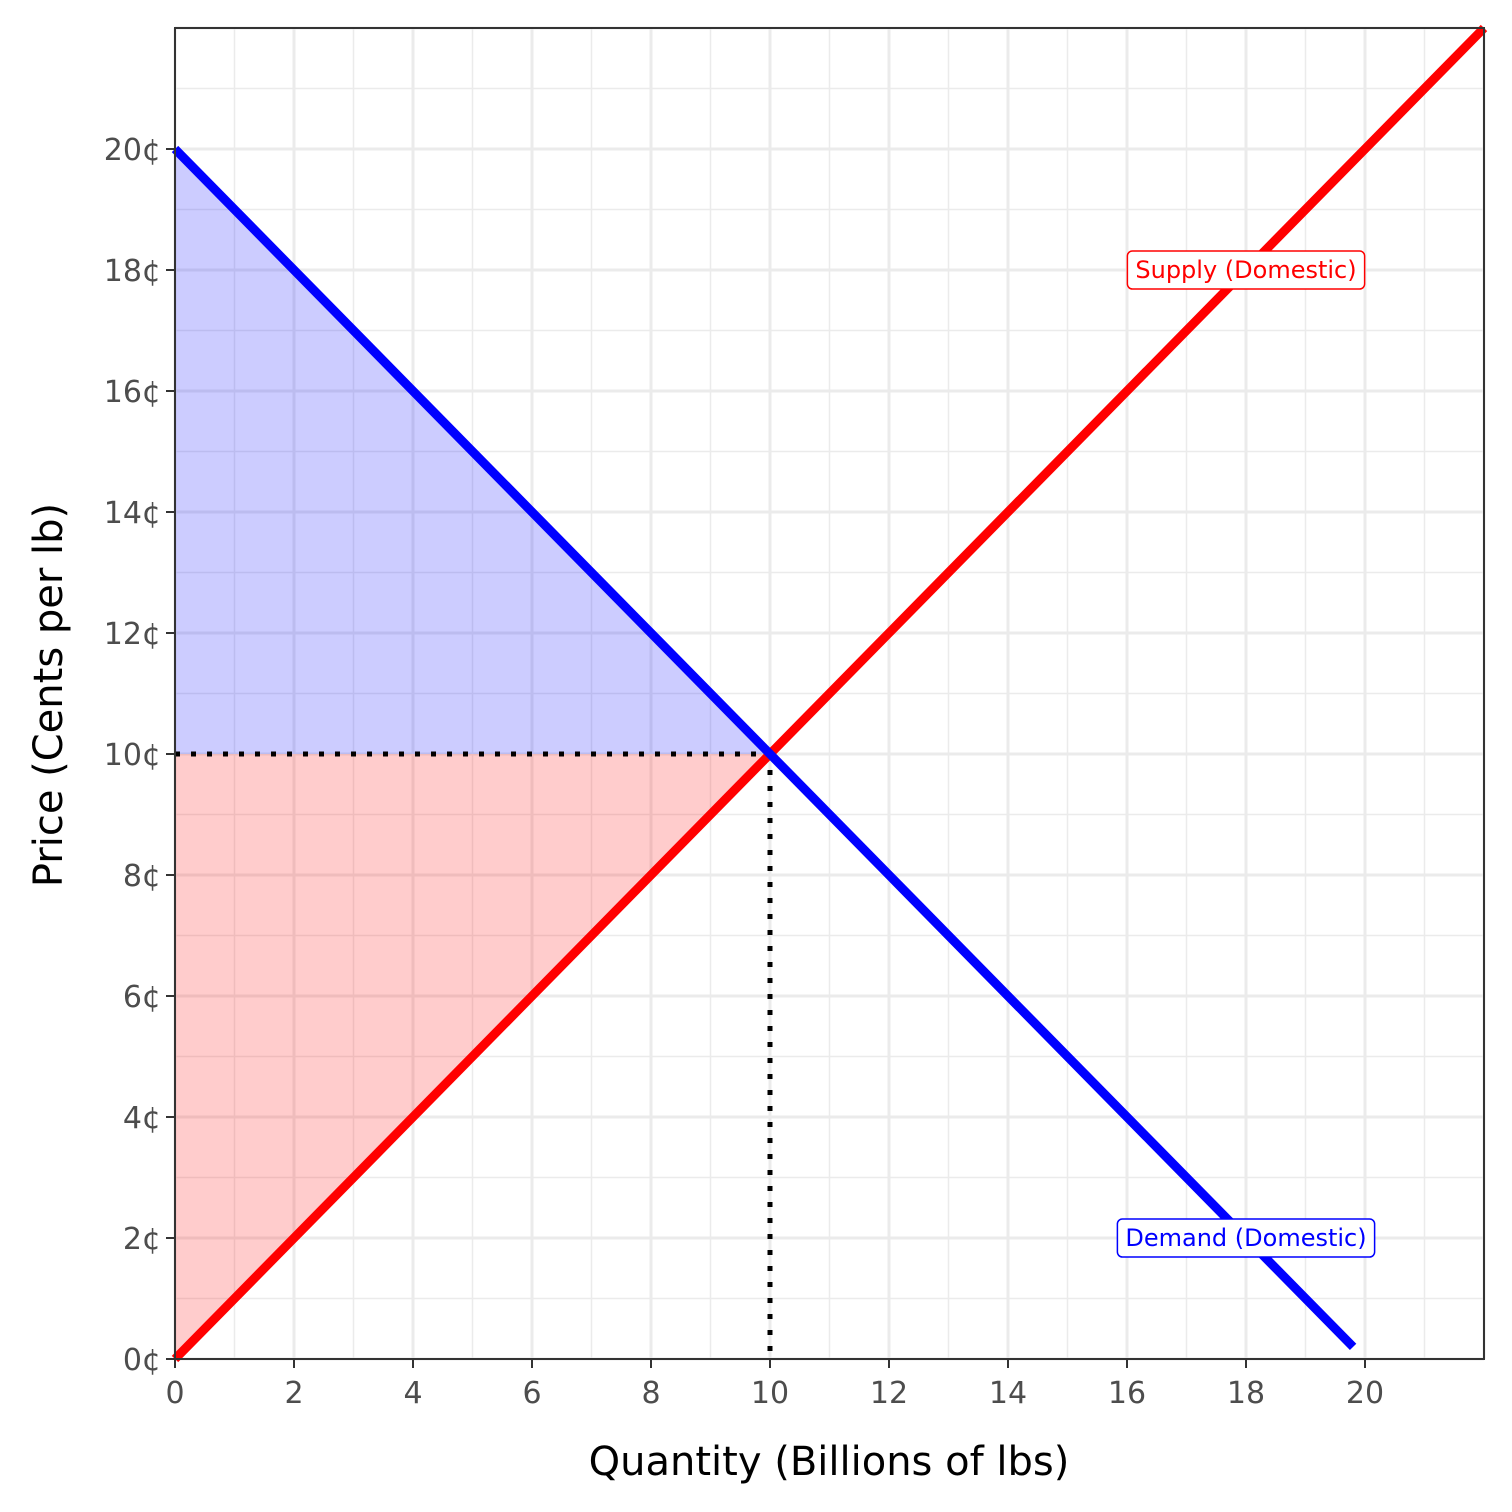 This screenshot has width=1512, height=1512. Describe the element at coordinates (174, 1393) in the screenshot. I see `x-tick-label: 0` at that location.